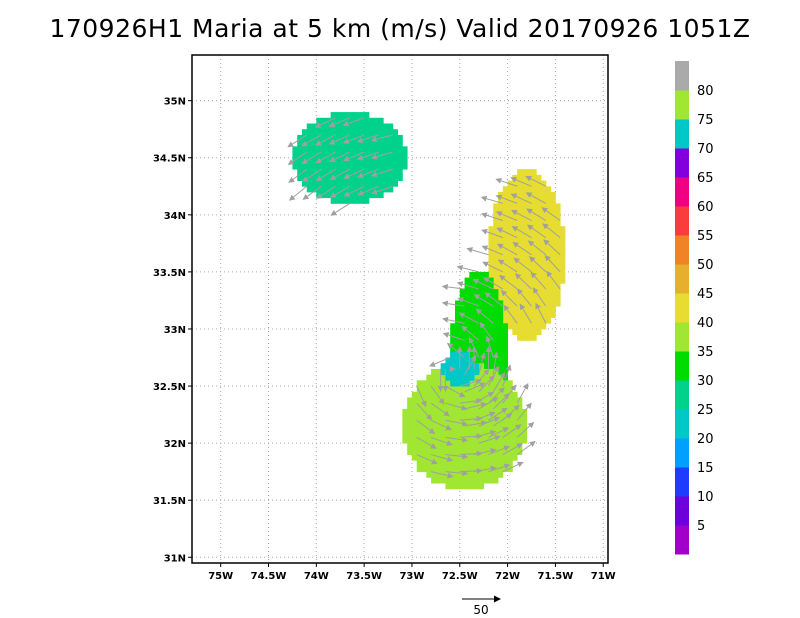  Describe the element at coordinates (682, 221) in the screenshot. I see `colorbar-swatch` at that location.